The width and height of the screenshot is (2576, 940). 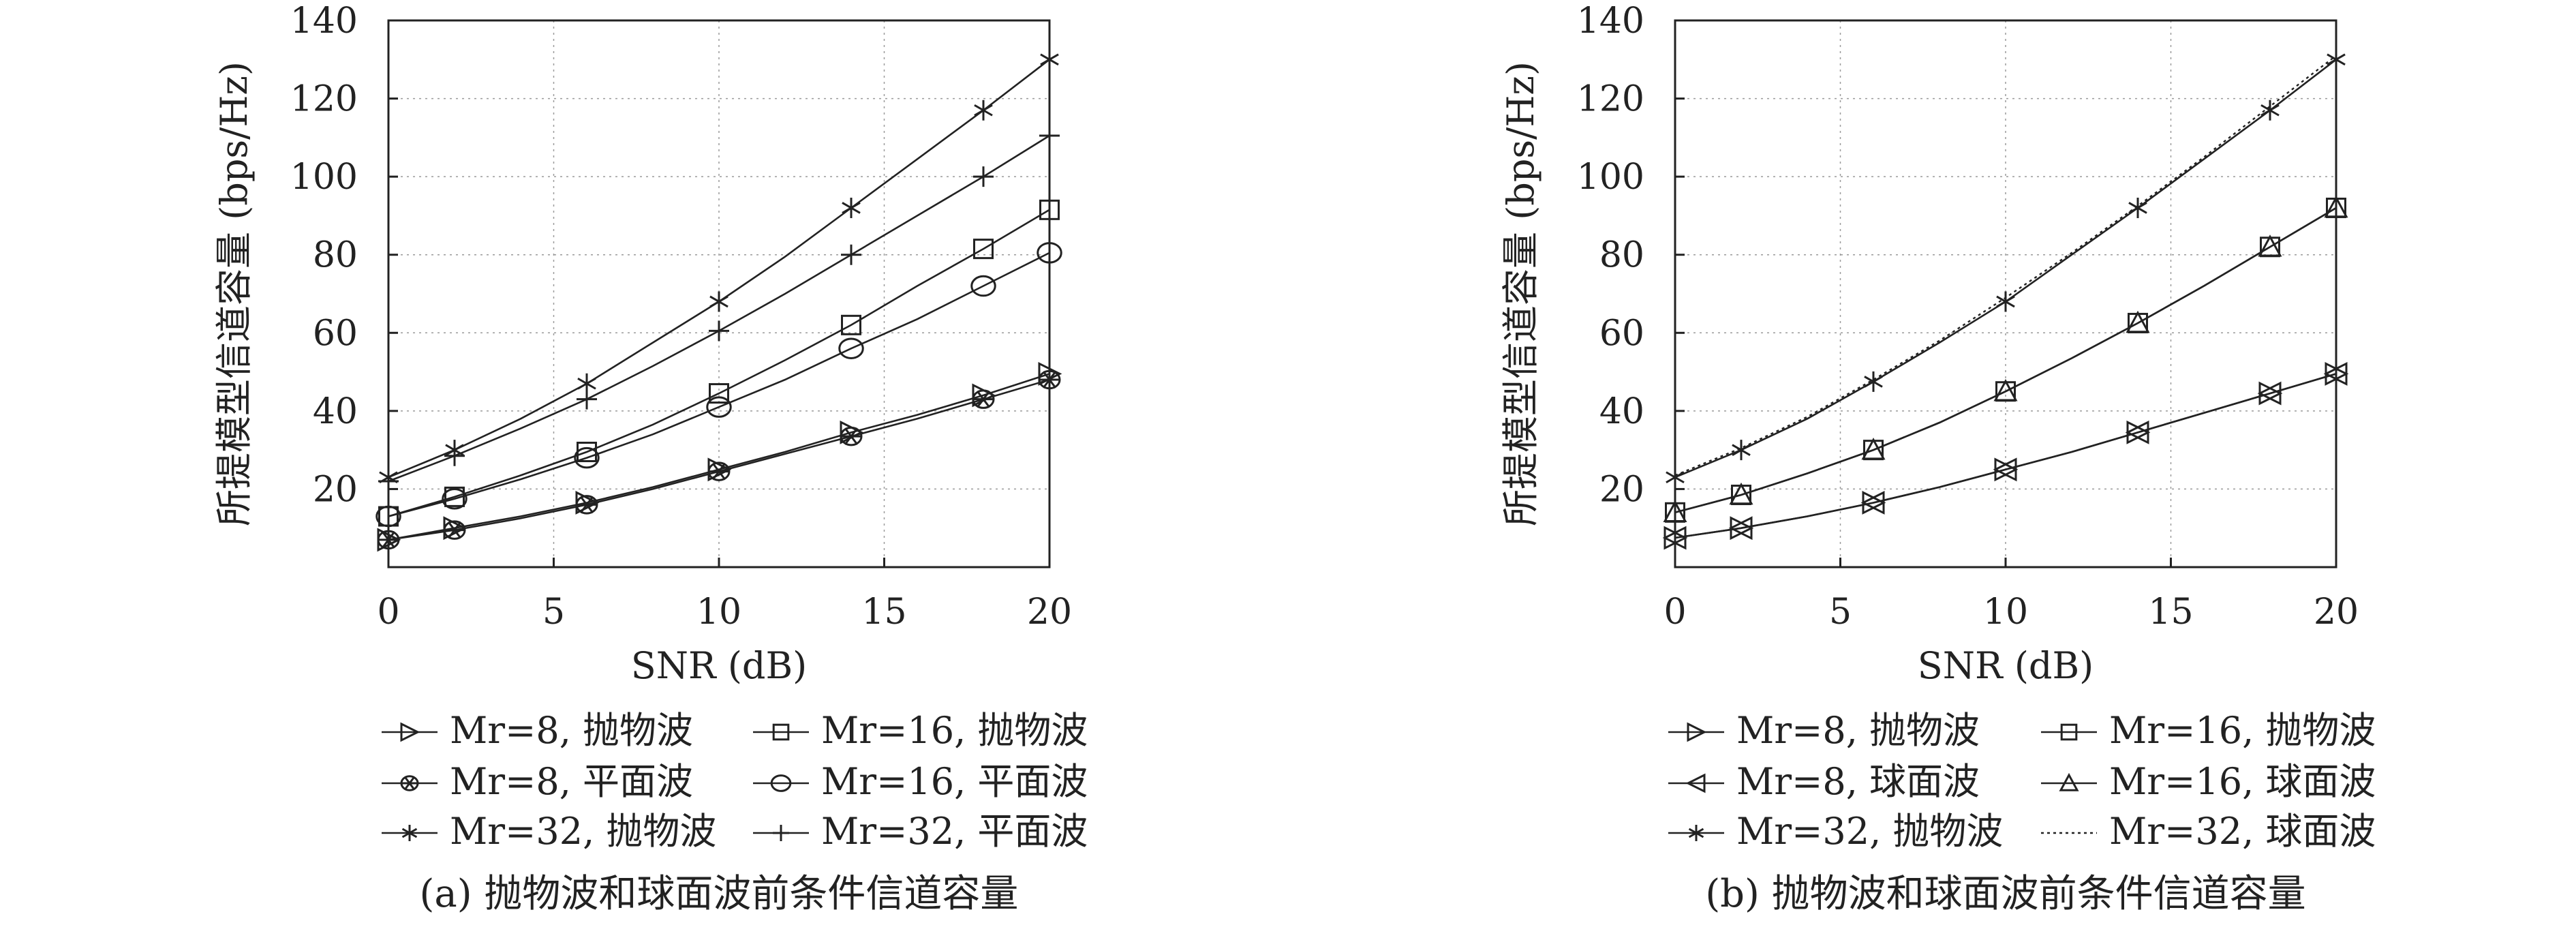 I want to click on legend-item: Mr=32, 平面波, so click(x=920, y=831).